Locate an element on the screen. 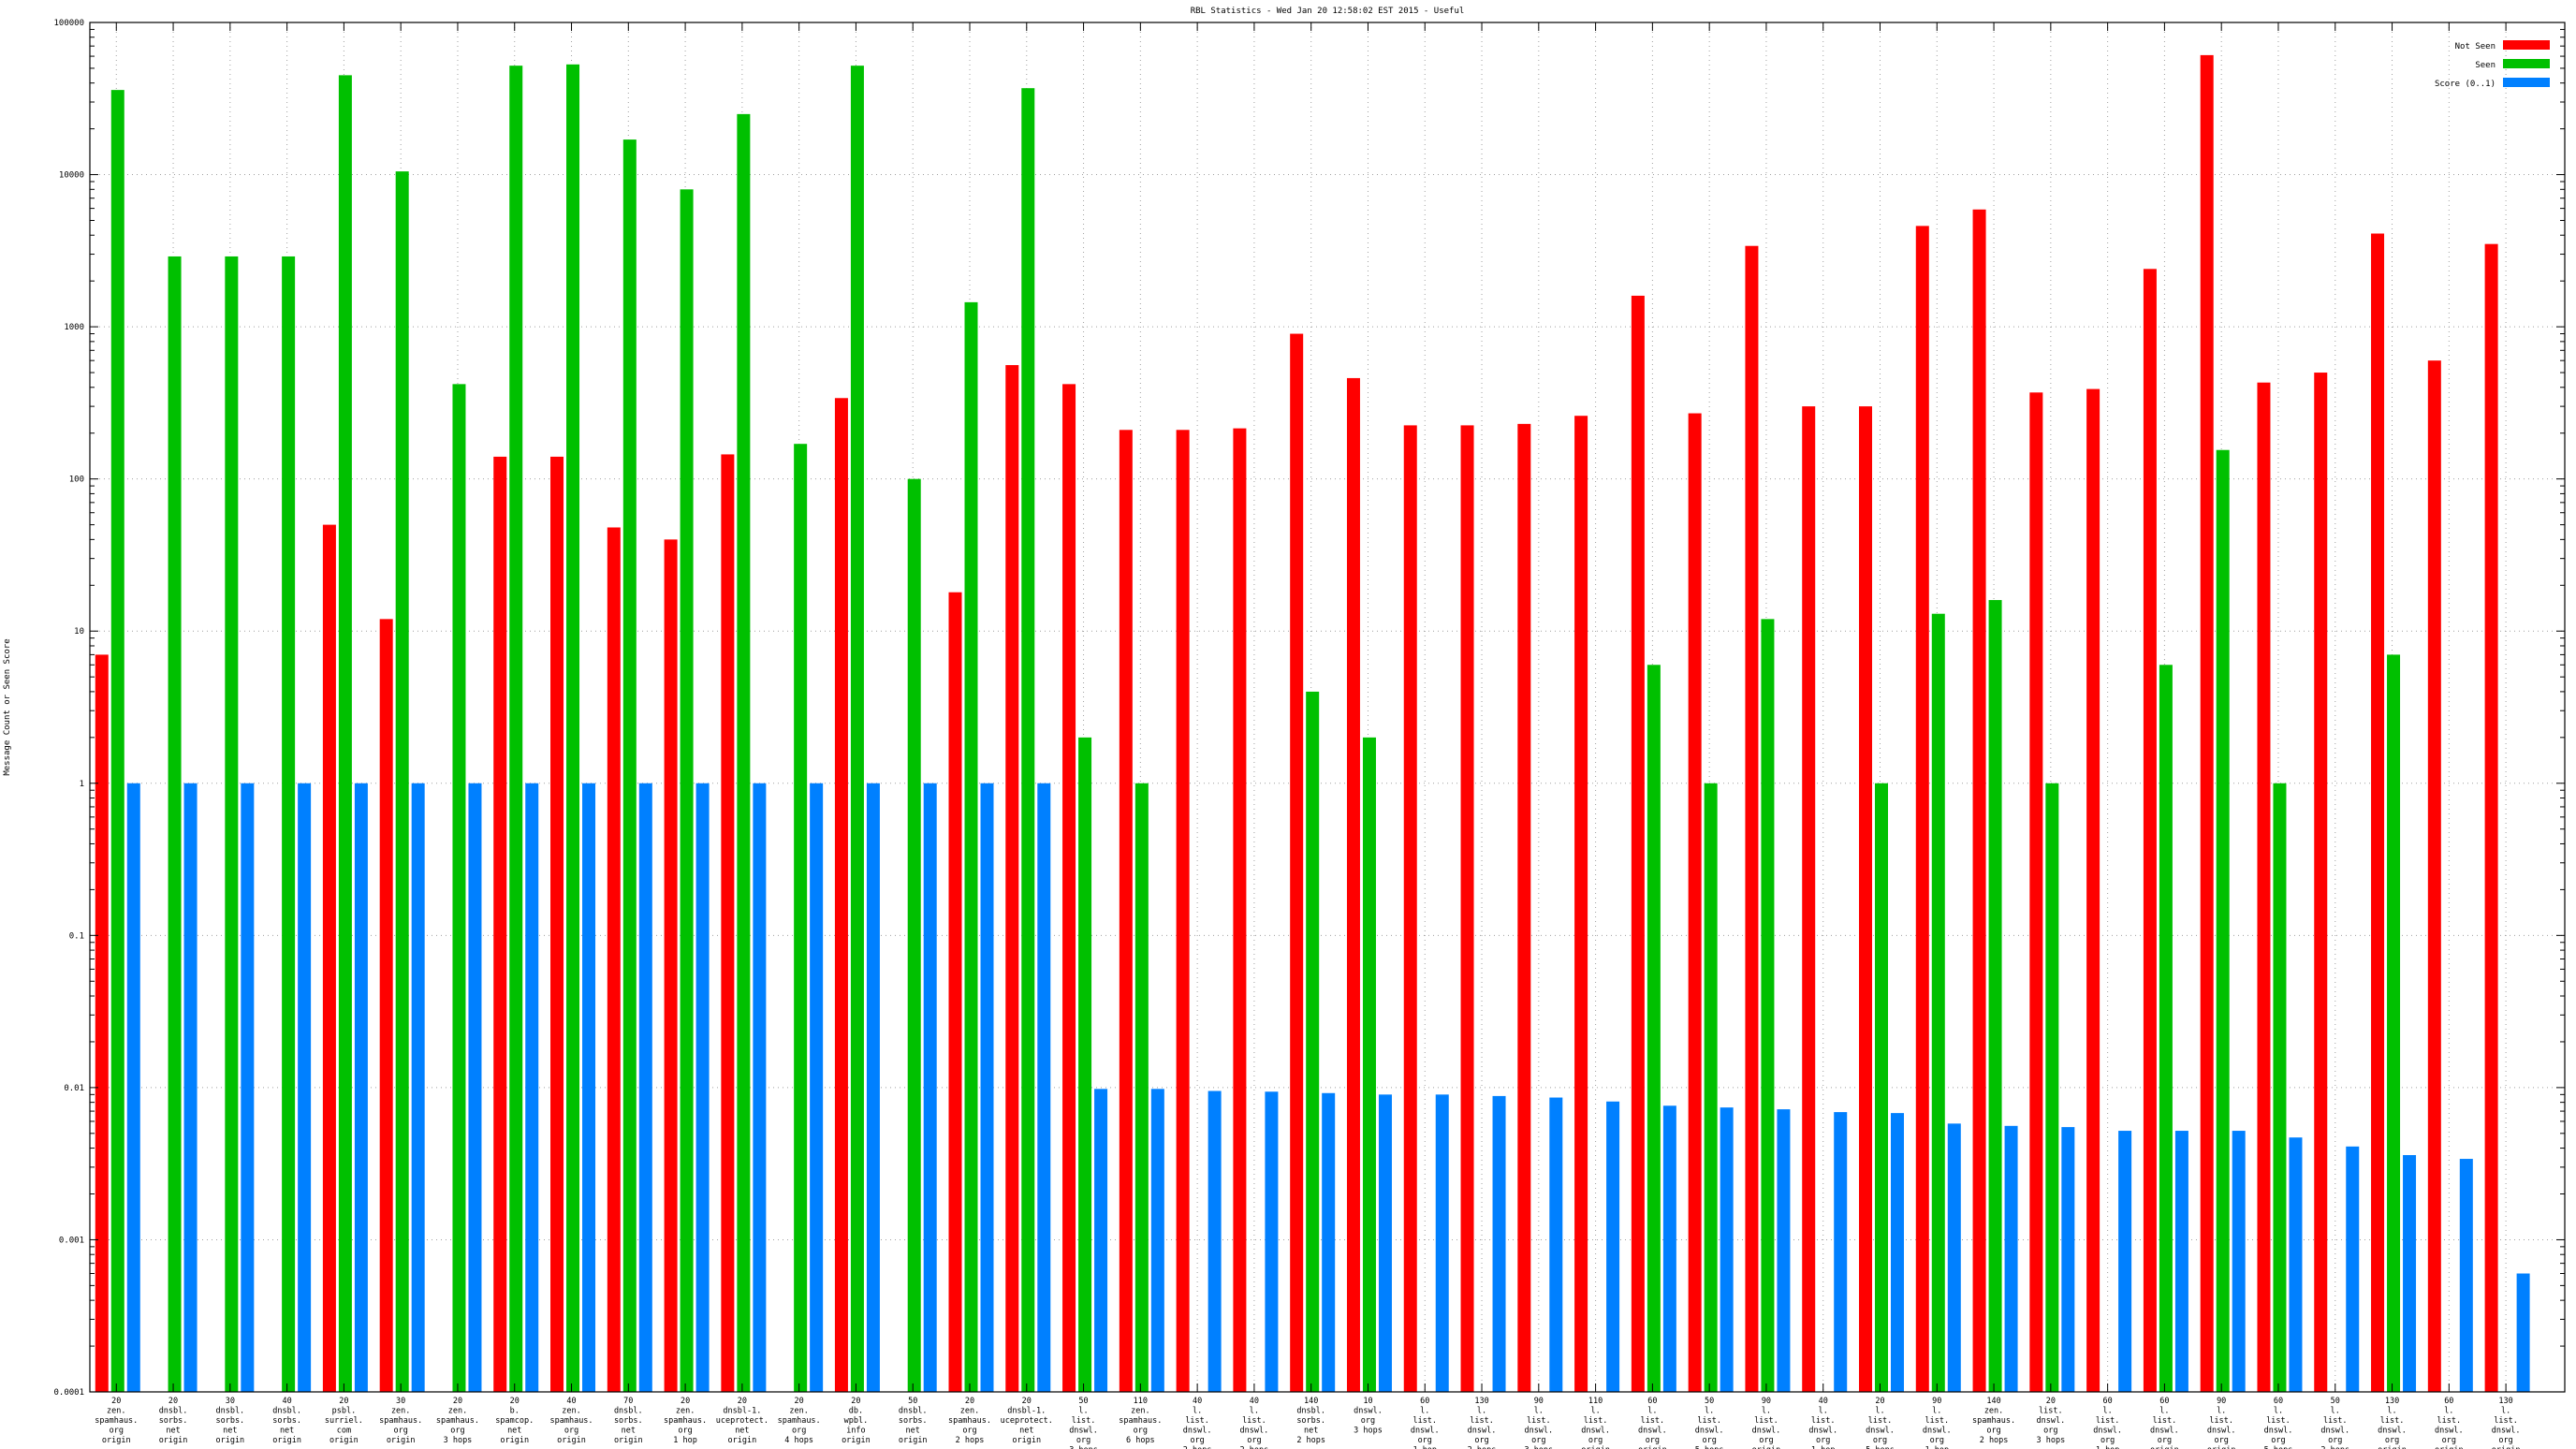  y-tick-label: 100 is located at coordinates (76, 480).